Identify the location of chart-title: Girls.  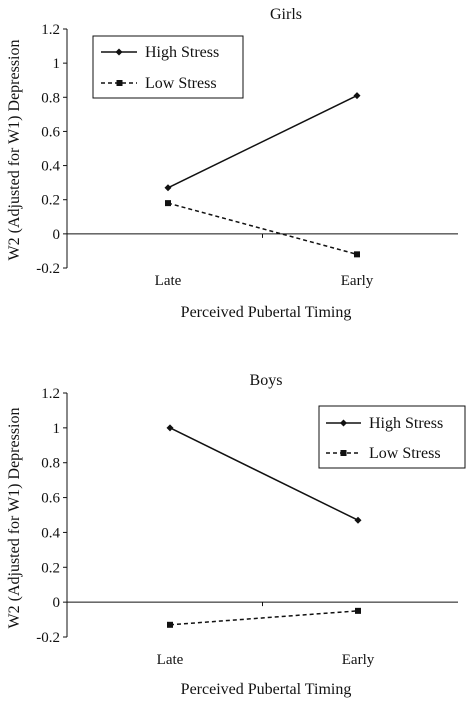
(286, 14).